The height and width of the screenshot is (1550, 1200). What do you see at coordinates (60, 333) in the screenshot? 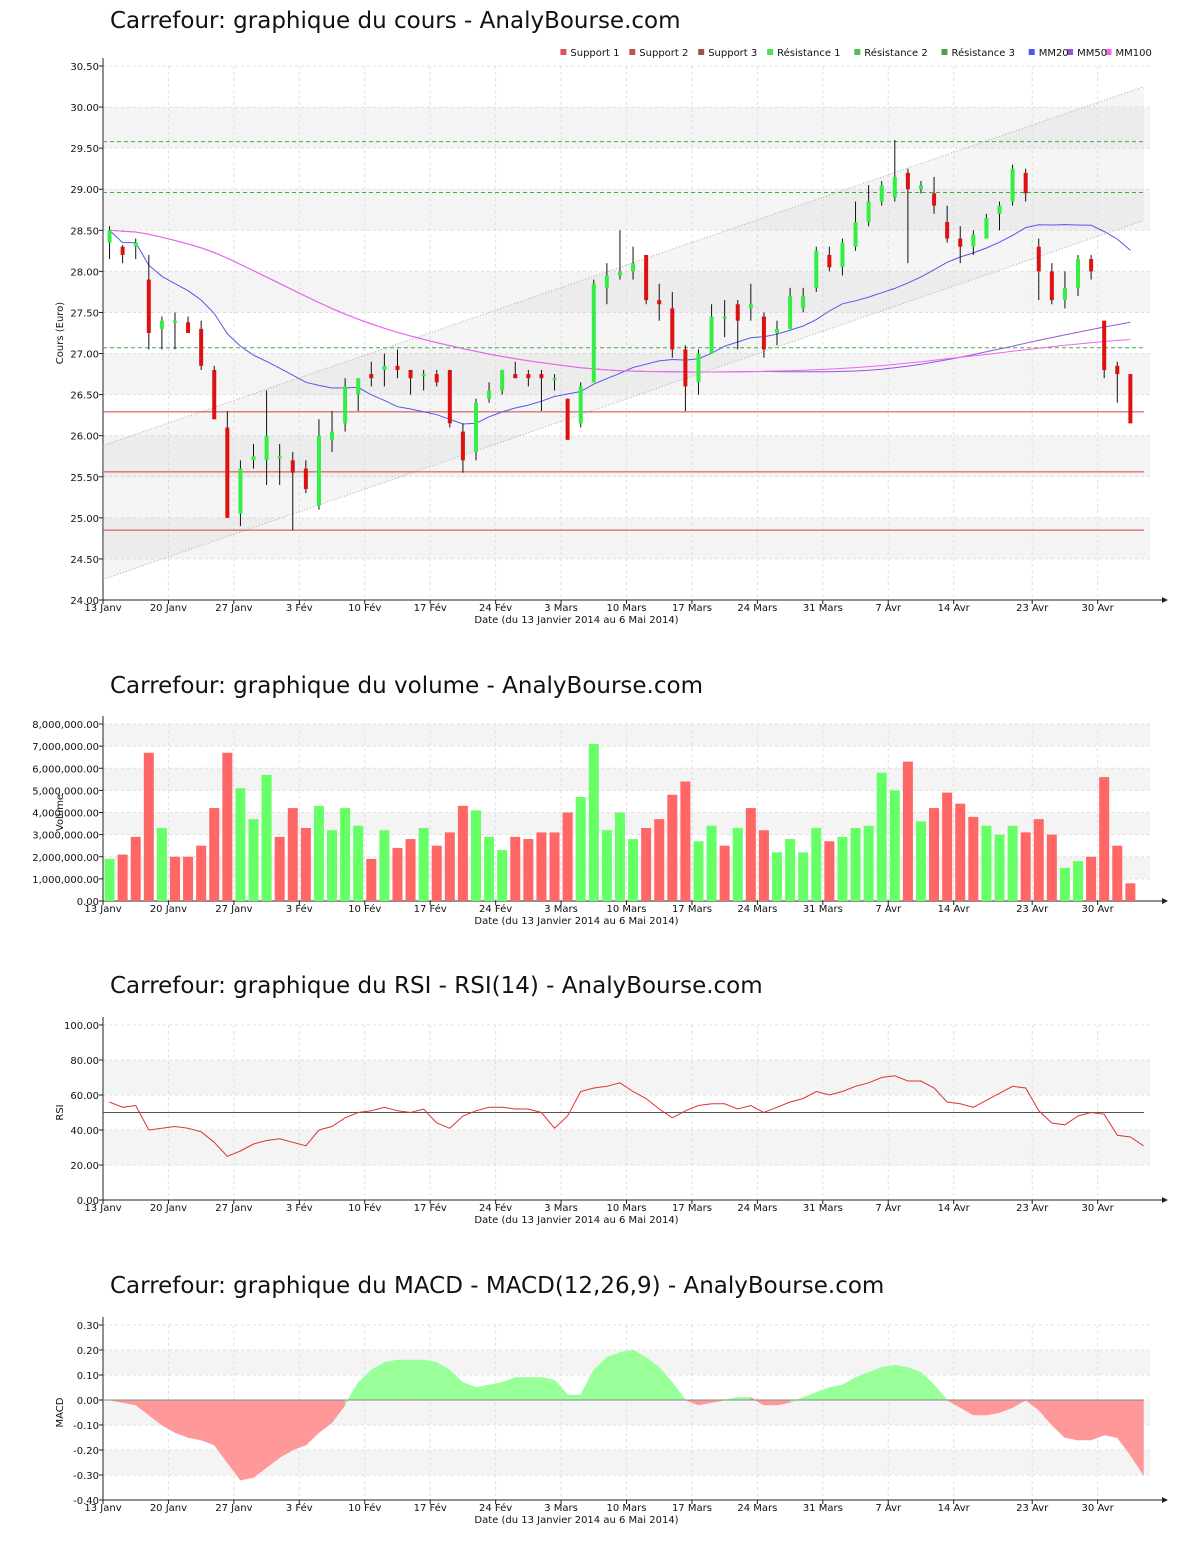
I see `y-axis-title: Cours (Euro)` at bounding box center [60, 333].